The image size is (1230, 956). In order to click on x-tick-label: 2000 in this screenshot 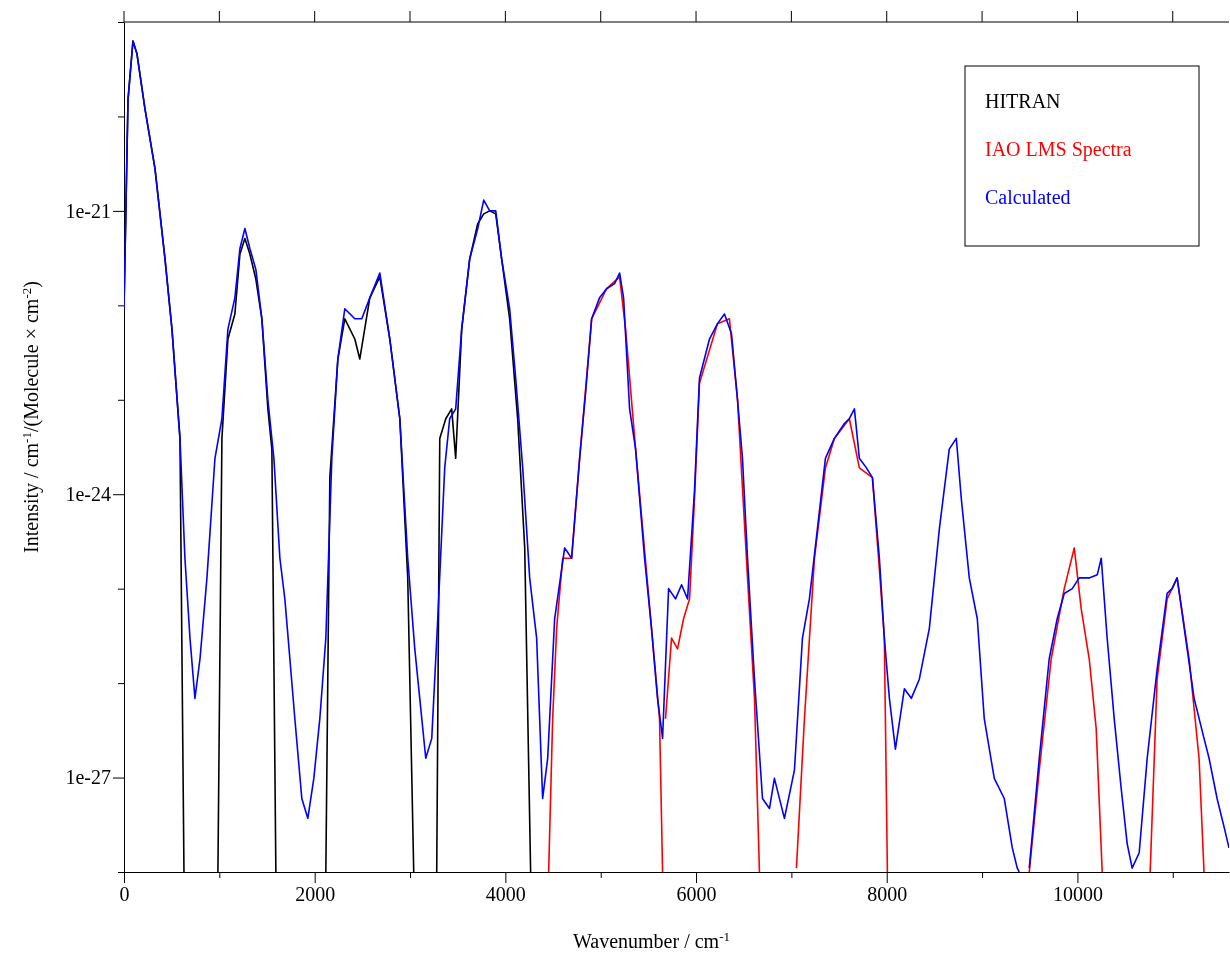, I will do `click(315, 894)`.